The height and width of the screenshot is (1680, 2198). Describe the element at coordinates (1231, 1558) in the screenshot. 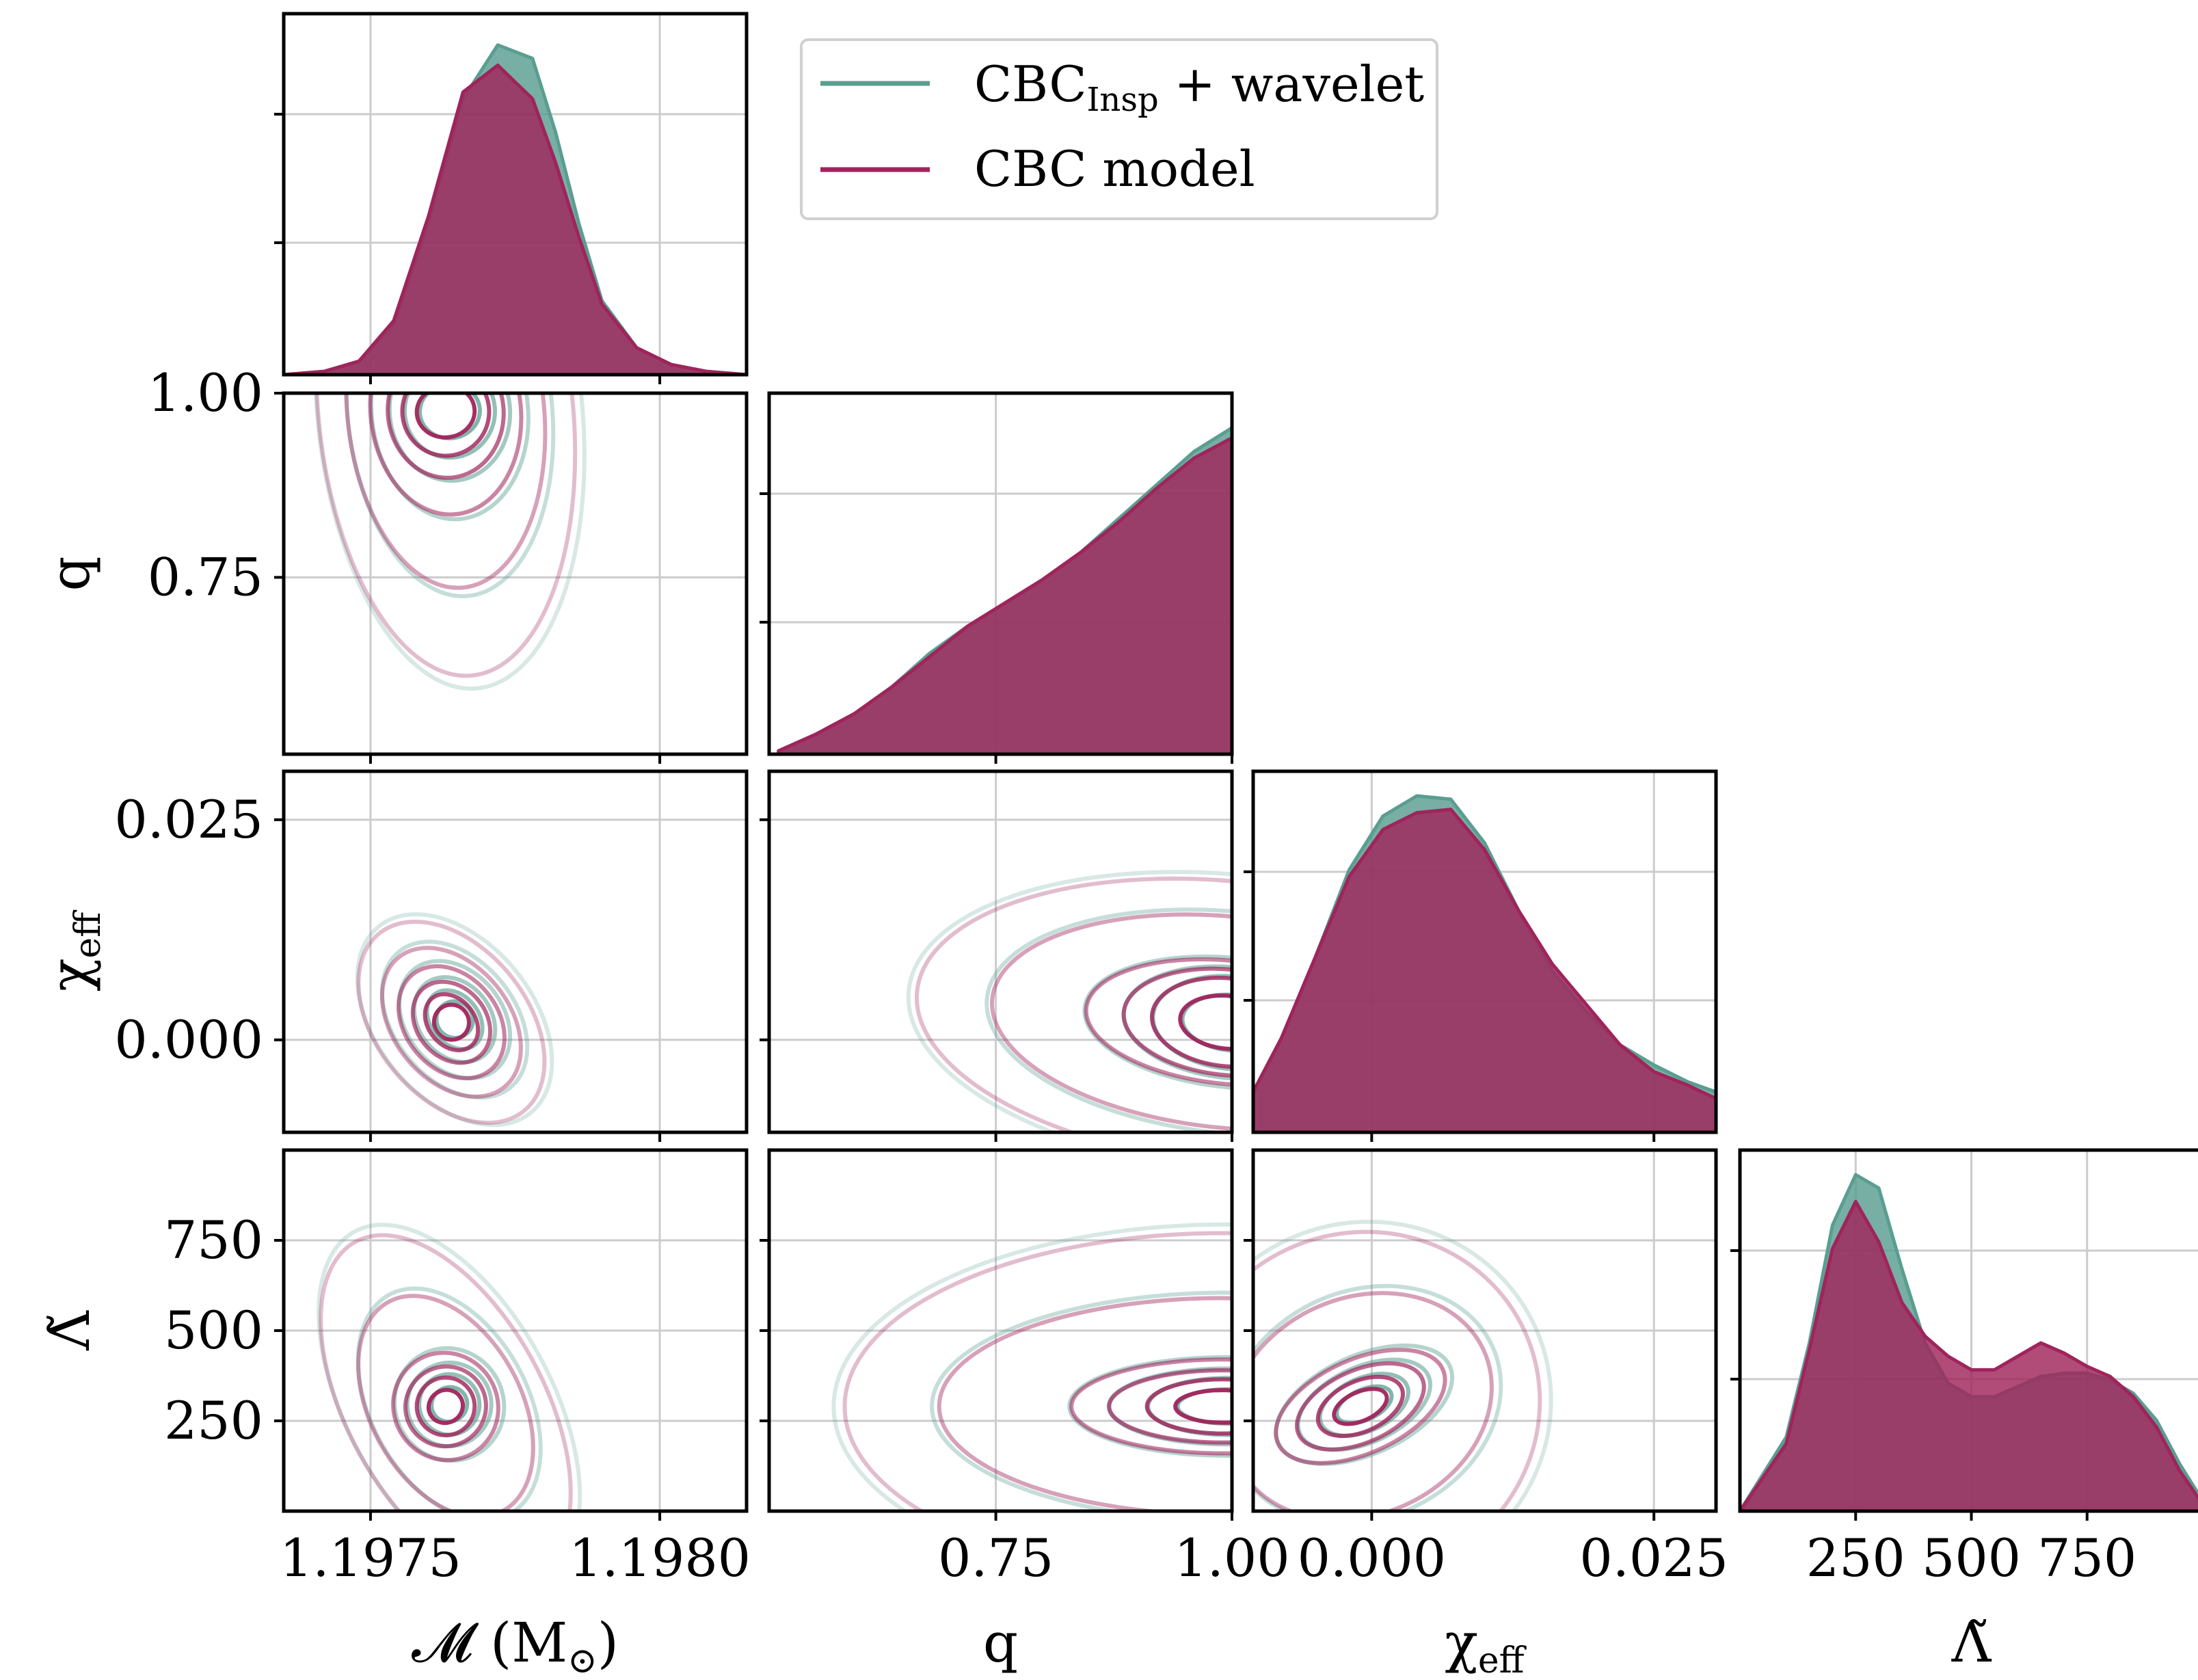

I see `tick-label-x: 1.00` at that location.